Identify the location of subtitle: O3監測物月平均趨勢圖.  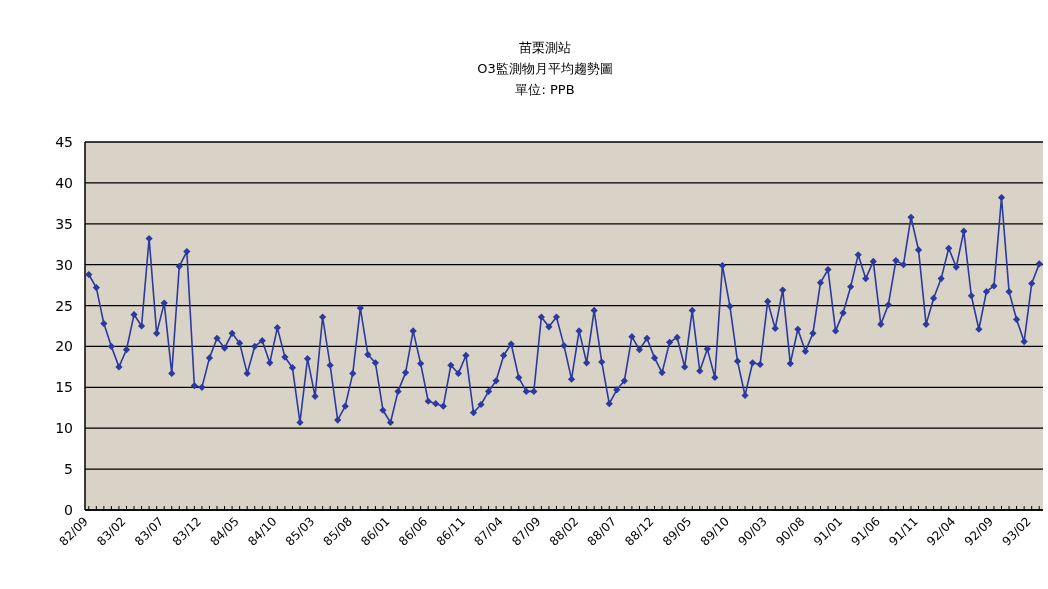
(545, 68).